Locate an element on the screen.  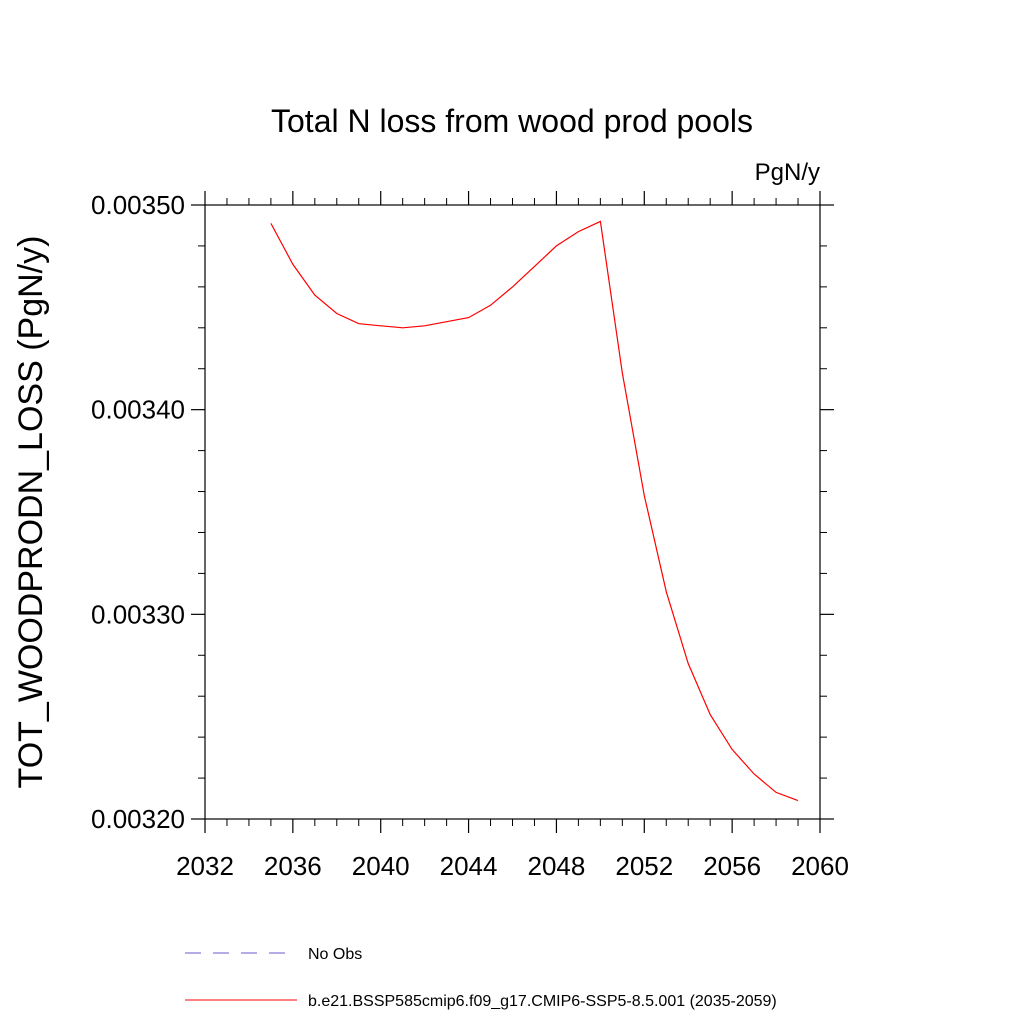
x-tick-label: 2052 is located at coordinates (644, 866).